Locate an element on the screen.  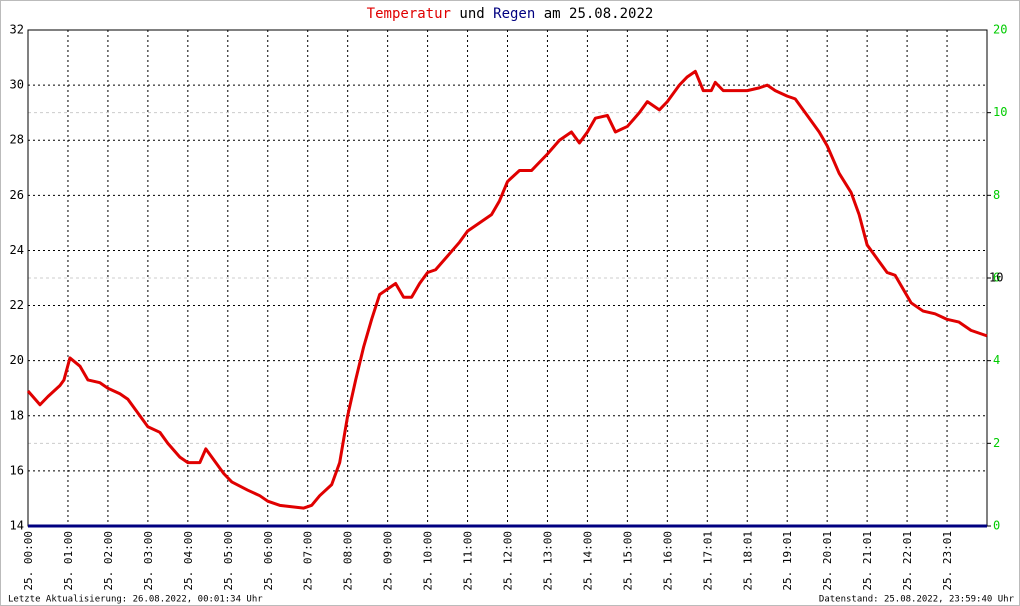
x-tick-label: 25. 03:00 is located at coordinates (148, 561).